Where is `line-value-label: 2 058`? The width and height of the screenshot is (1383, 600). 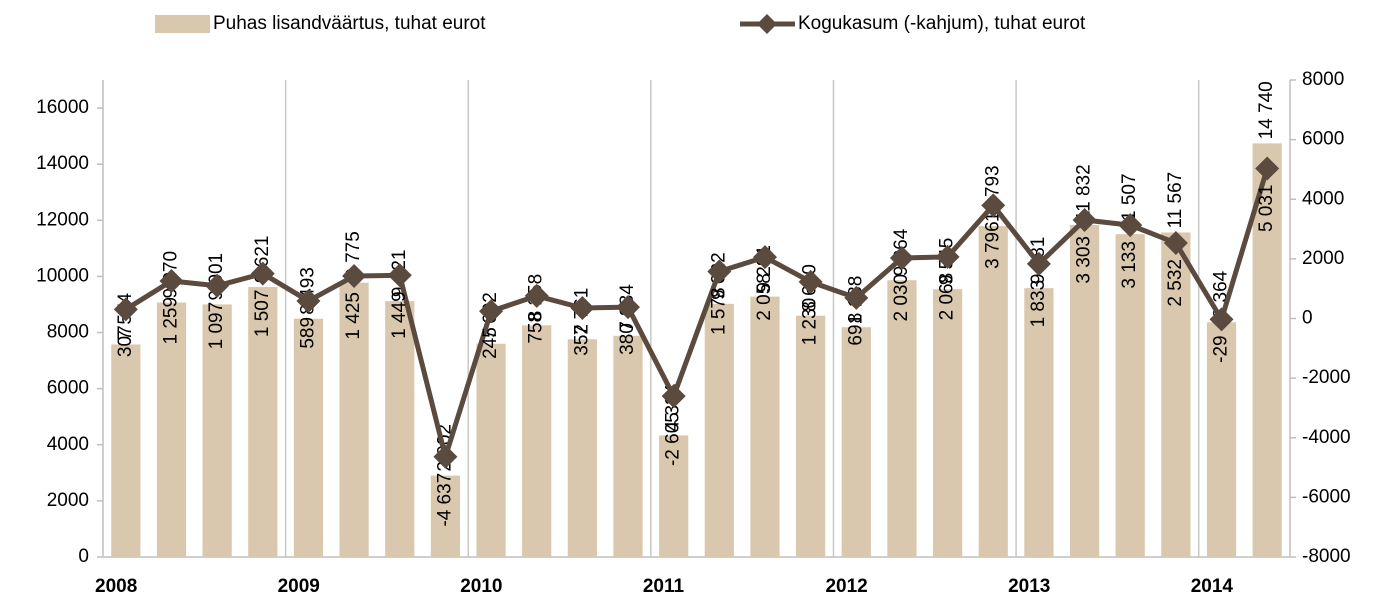
line-value-label: 2 058 is located at coordinates (764, 297).